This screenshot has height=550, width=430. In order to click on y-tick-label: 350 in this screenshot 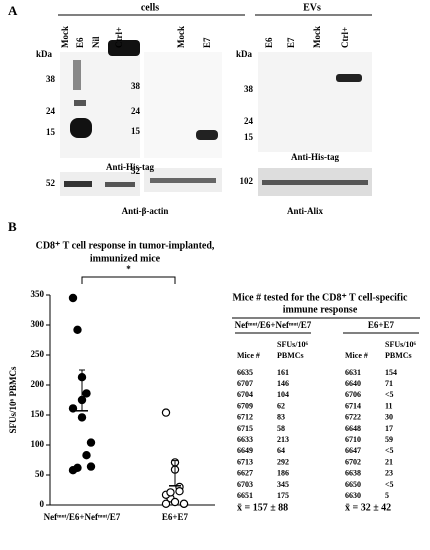, I will do `click(38, 294)`.